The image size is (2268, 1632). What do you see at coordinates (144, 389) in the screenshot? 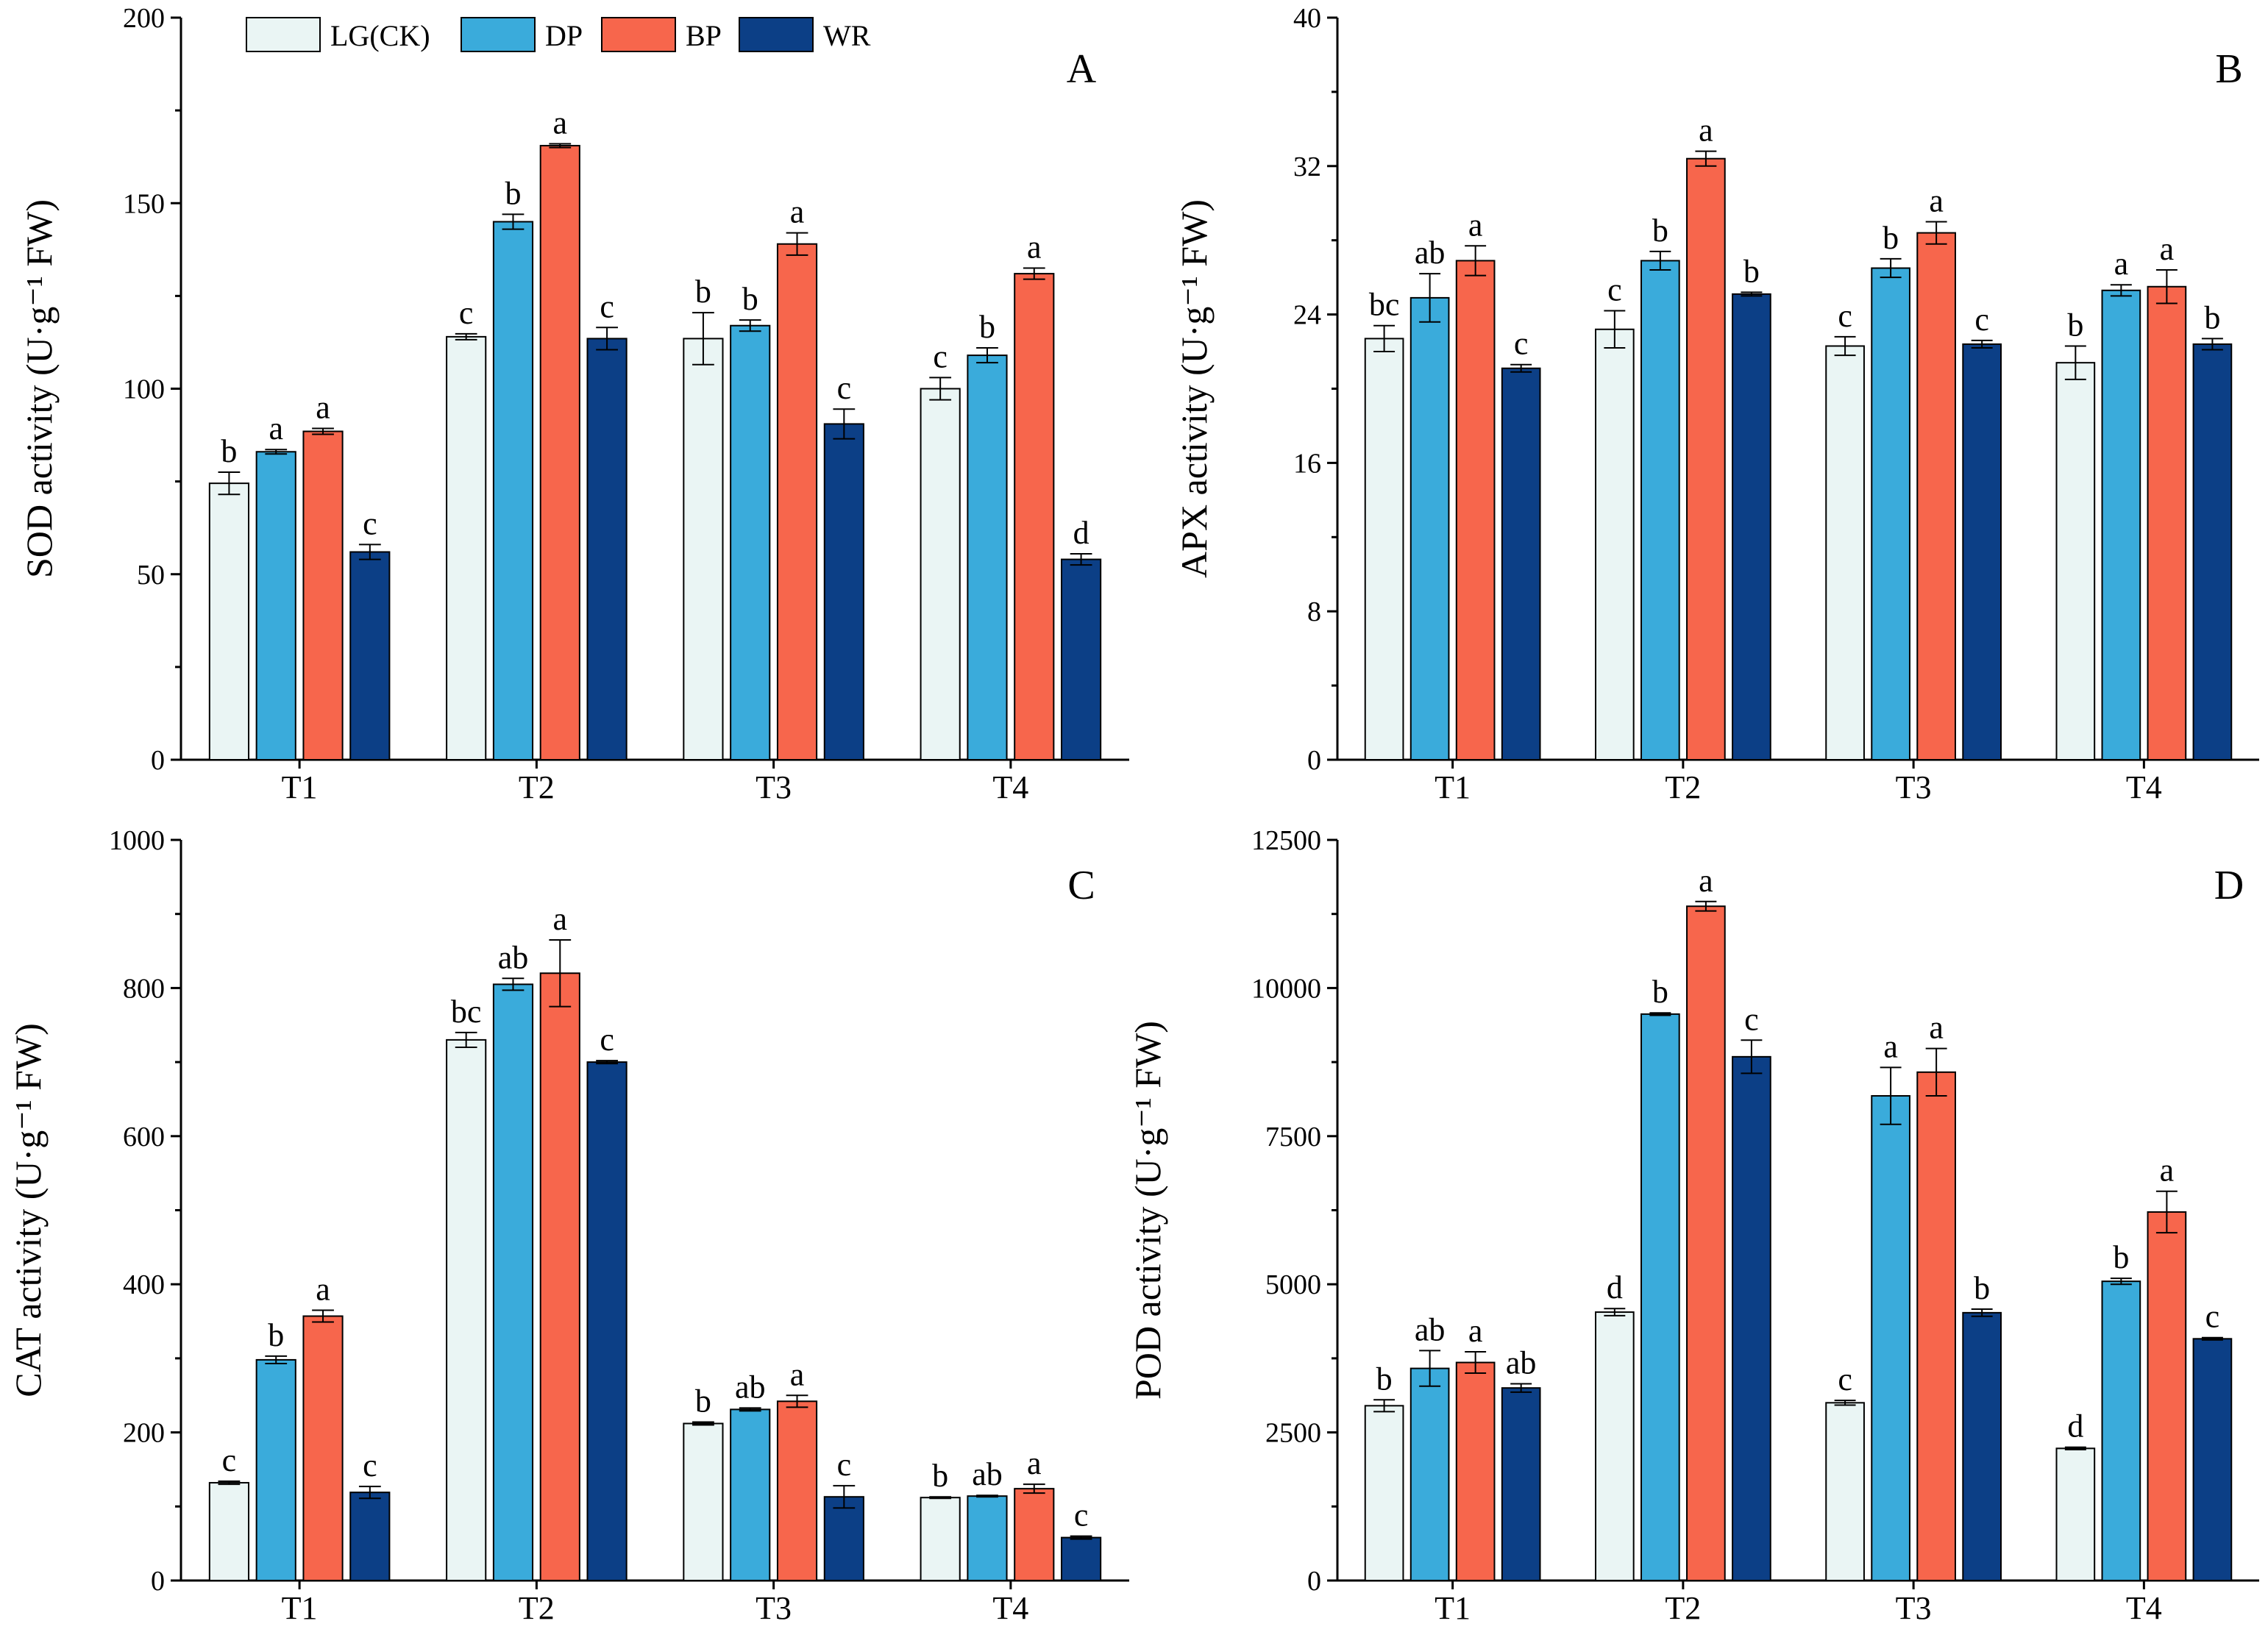
I see `y-tick-label: 100` at bounding box center [144, 389].